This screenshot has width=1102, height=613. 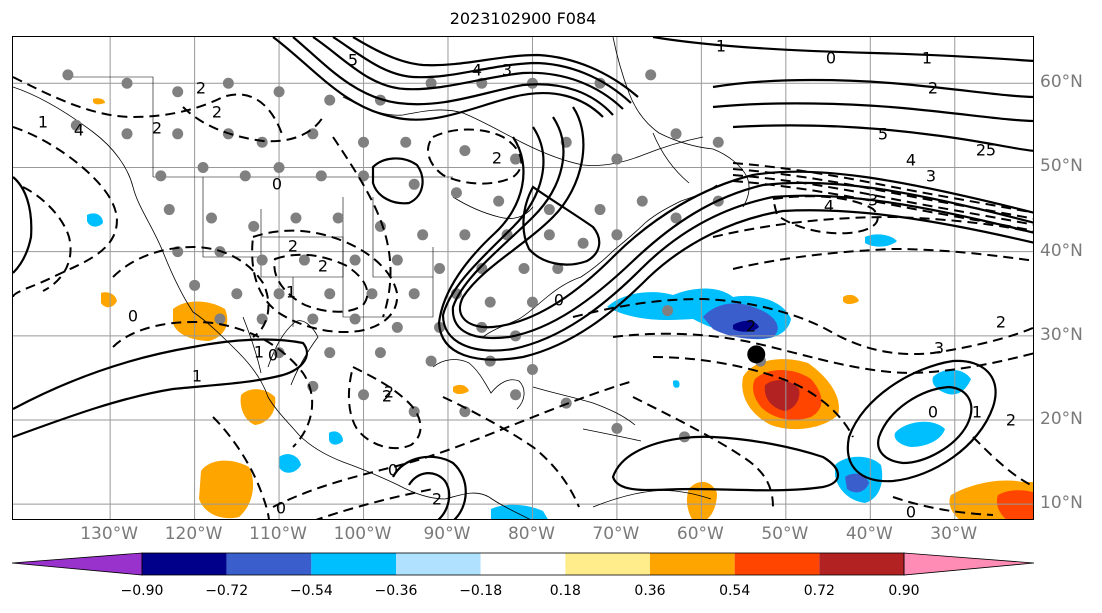 I want to click on center-marker, so click(x=756, y=354).